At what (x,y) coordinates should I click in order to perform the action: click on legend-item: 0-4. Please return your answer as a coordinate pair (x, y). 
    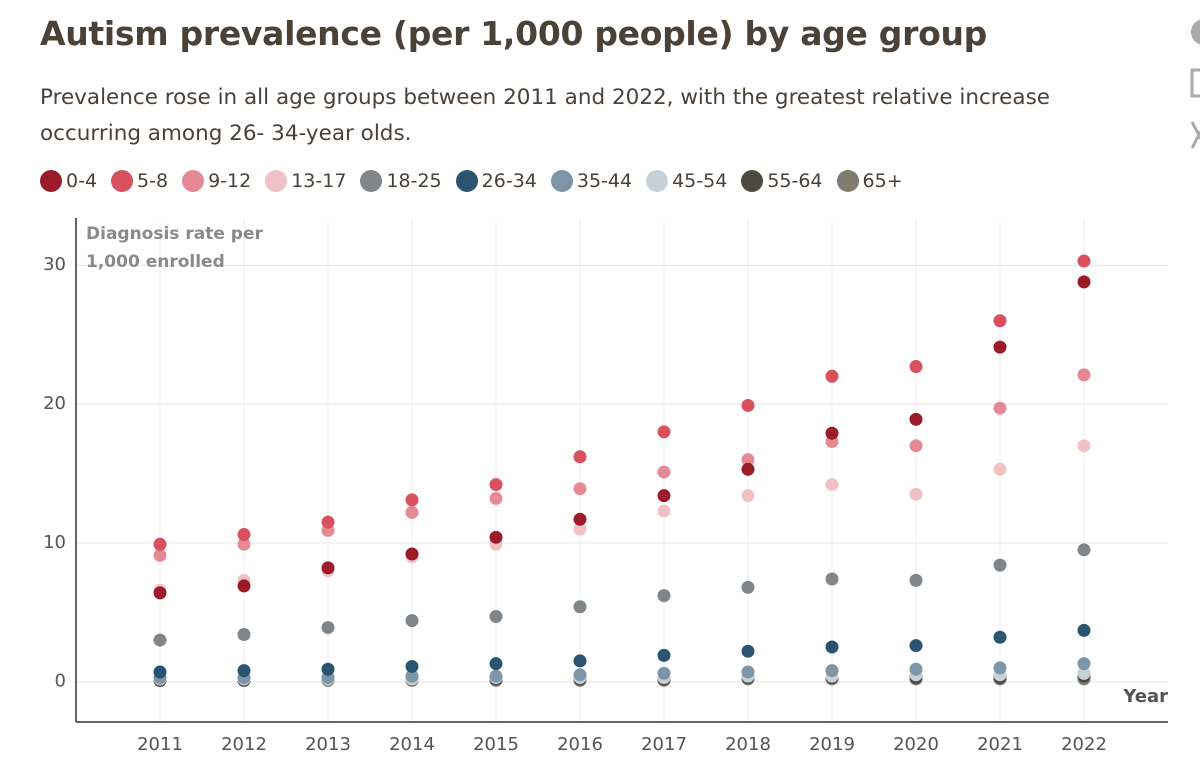
    Looking at the image, I should click on (68, 181).